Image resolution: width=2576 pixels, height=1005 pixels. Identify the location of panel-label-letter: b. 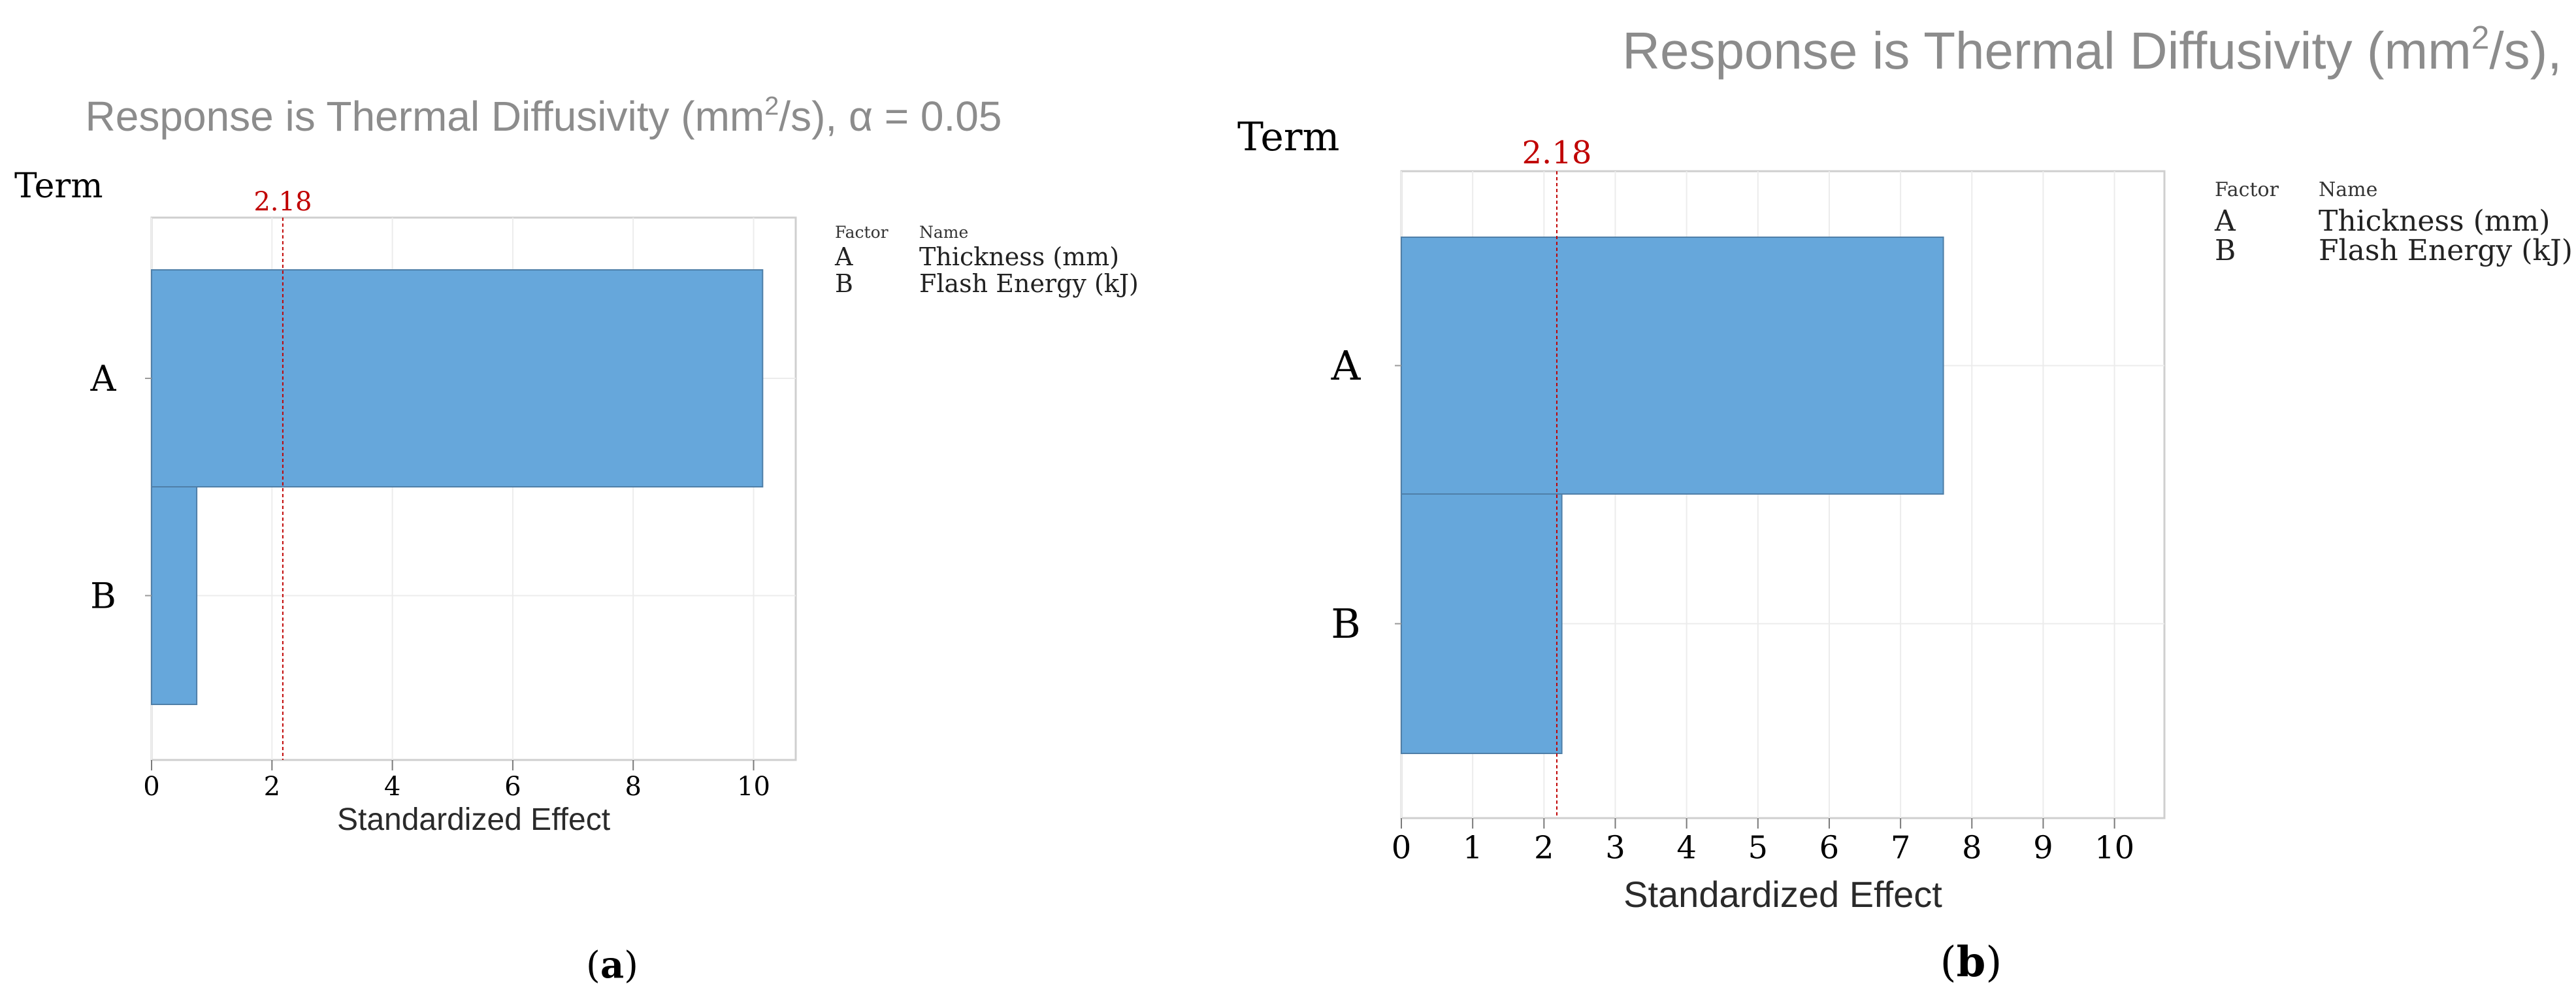
(1971, 962).